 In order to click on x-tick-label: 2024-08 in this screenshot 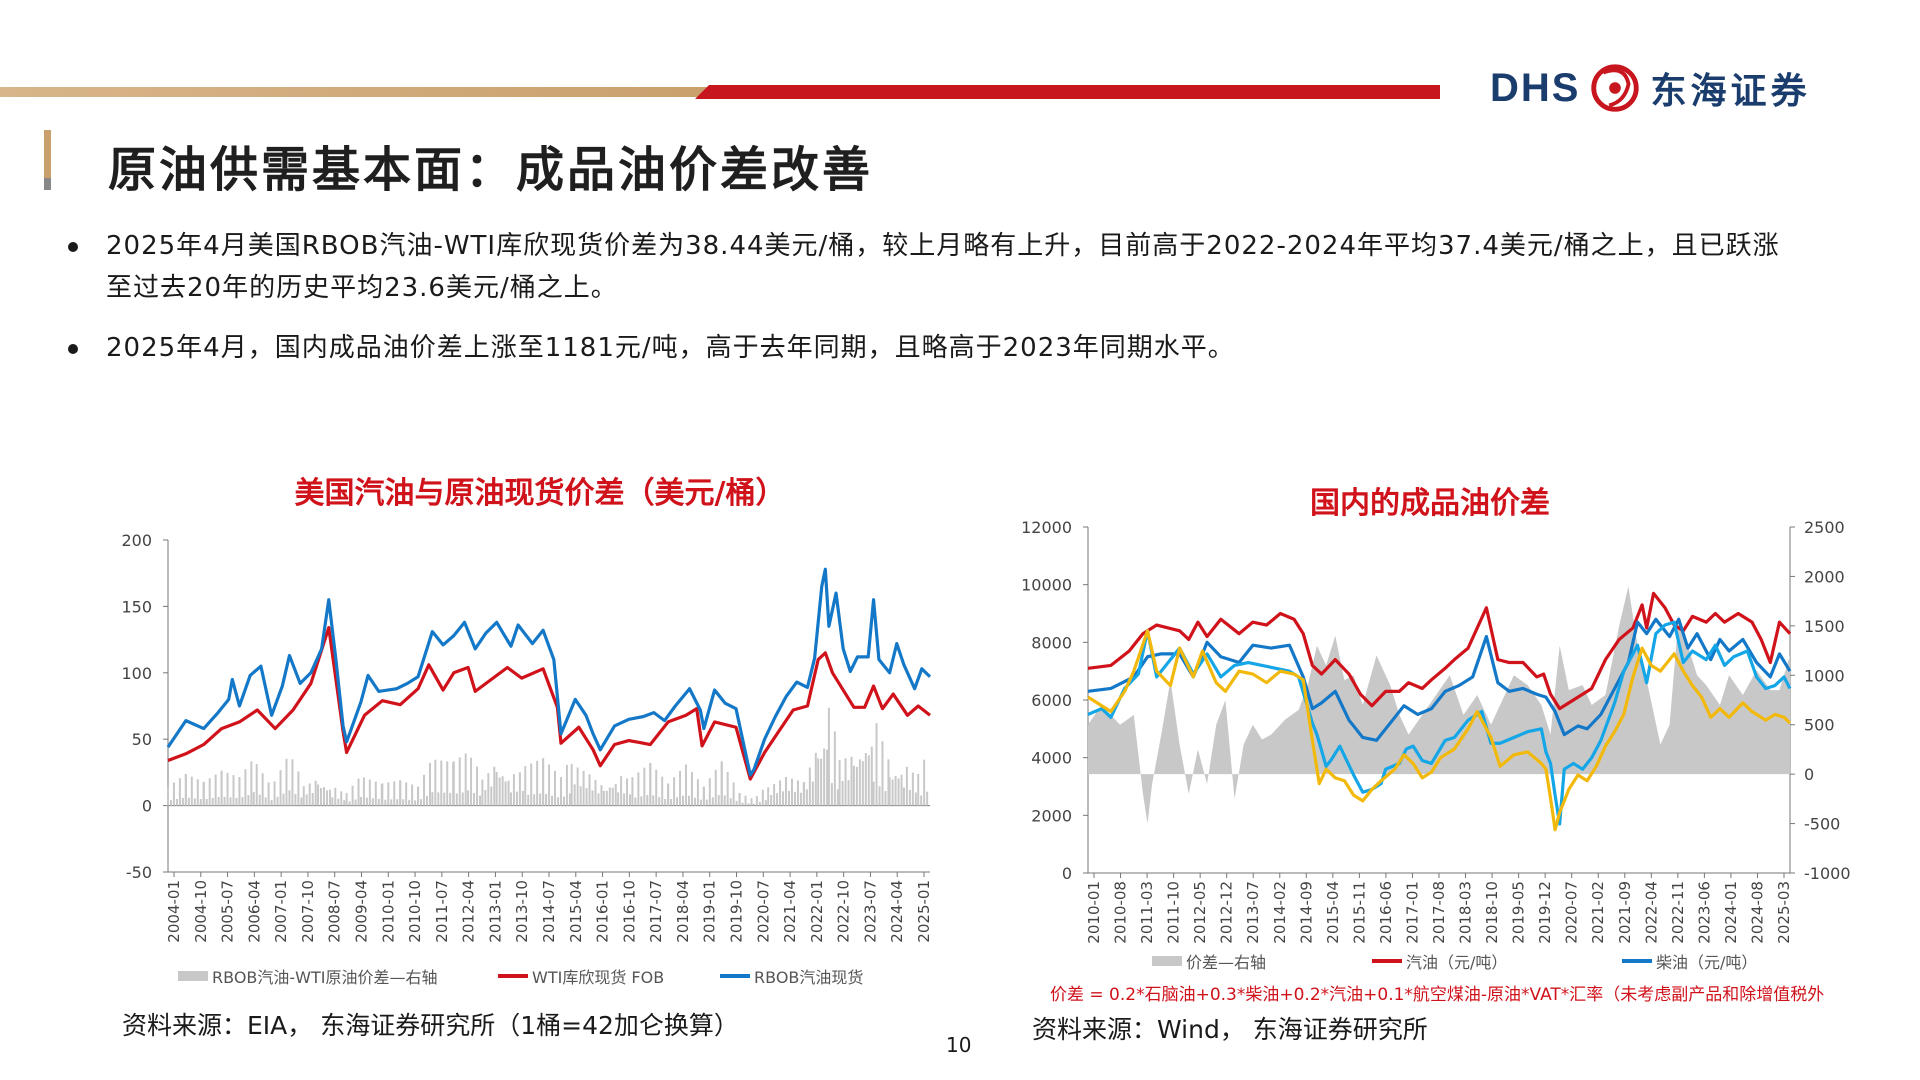, I will do `click(1757, 912)`.